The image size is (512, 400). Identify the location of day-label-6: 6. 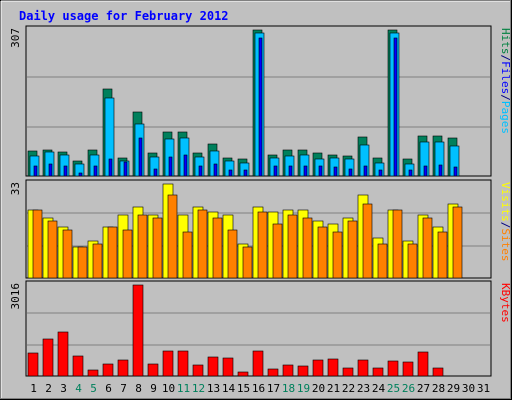
(108, 388).